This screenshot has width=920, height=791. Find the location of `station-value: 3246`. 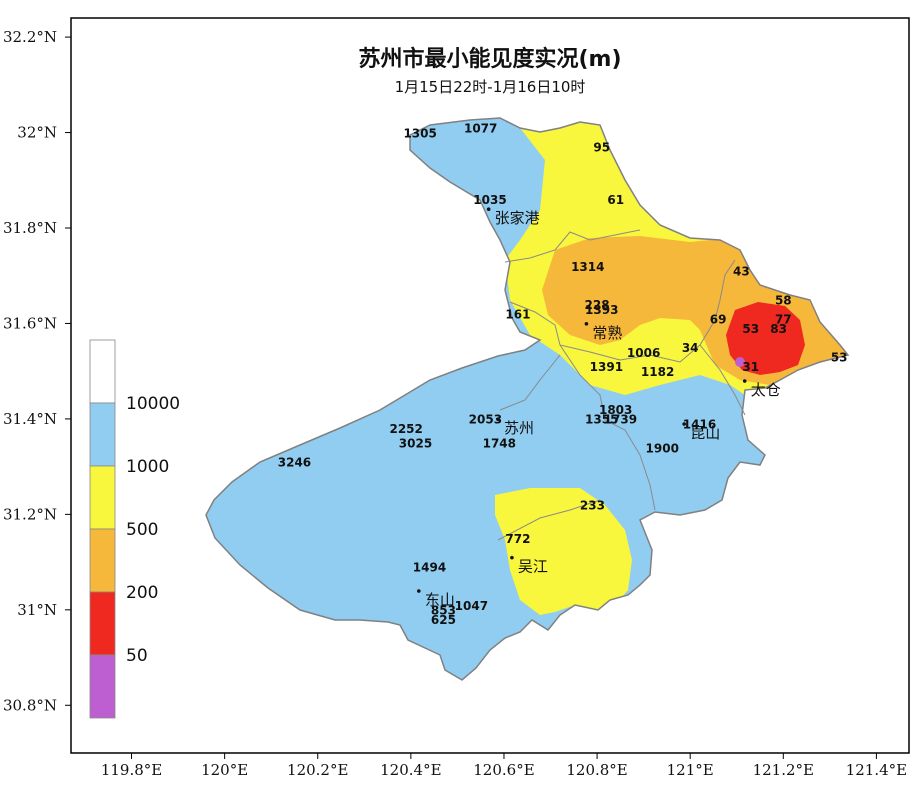

station-value: 3246 is located at coordinates (294, 463).